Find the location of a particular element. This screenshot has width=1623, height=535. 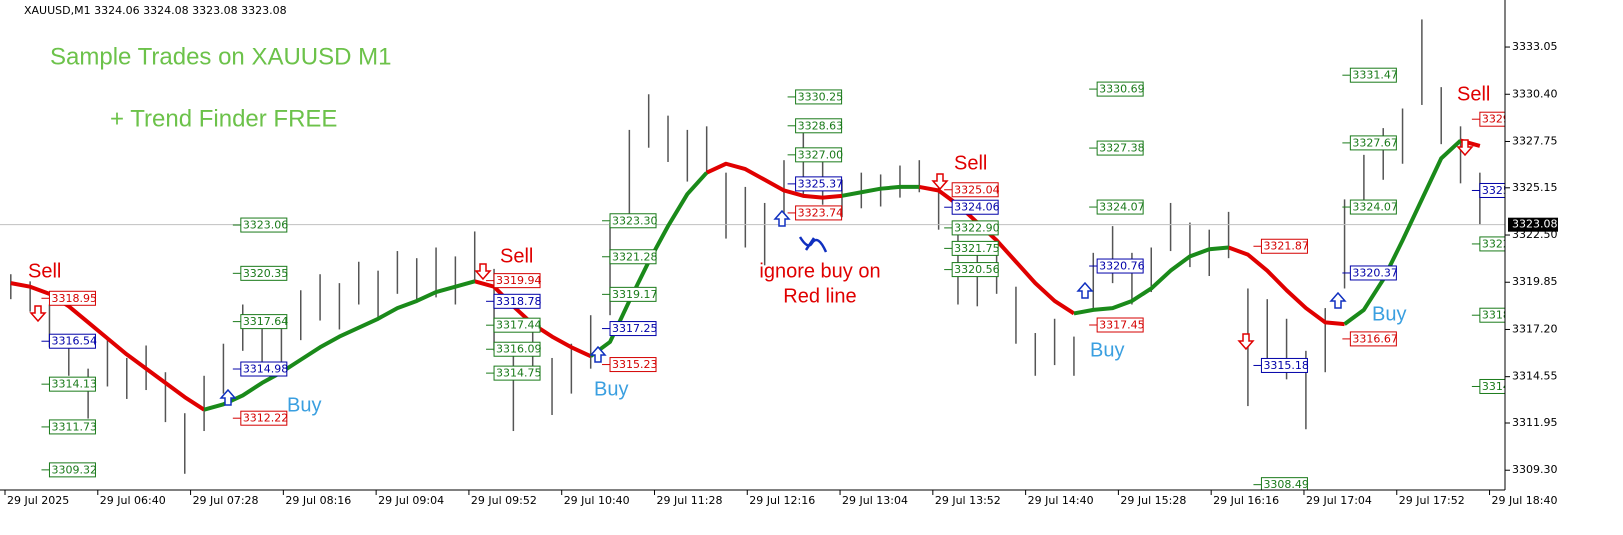

x-tick-label: 29 Jul 07:28 is located at coordinates (226, 500).